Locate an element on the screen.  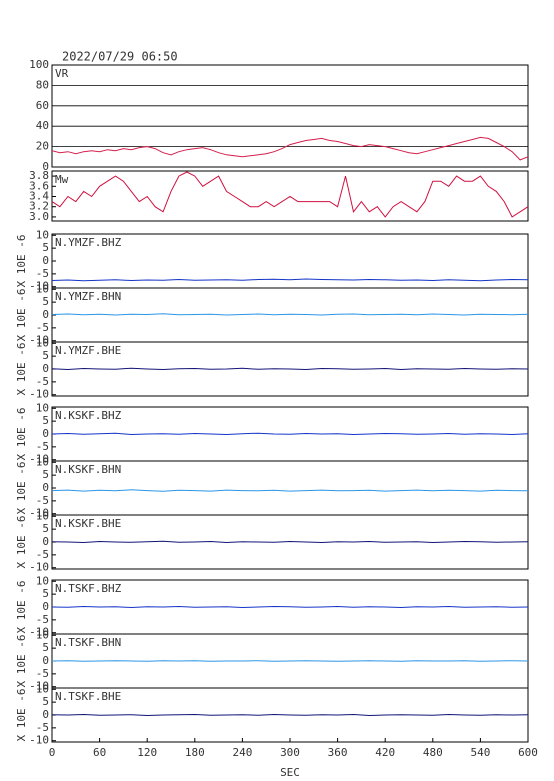
series-label: VR is located at coordinates (62, 73).